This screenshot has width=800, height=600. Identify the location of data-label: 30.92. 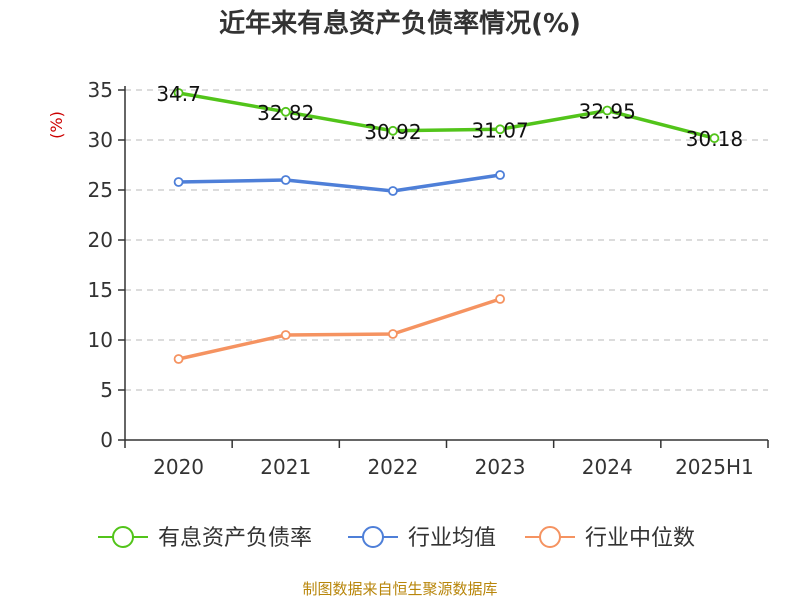
(392, 132).